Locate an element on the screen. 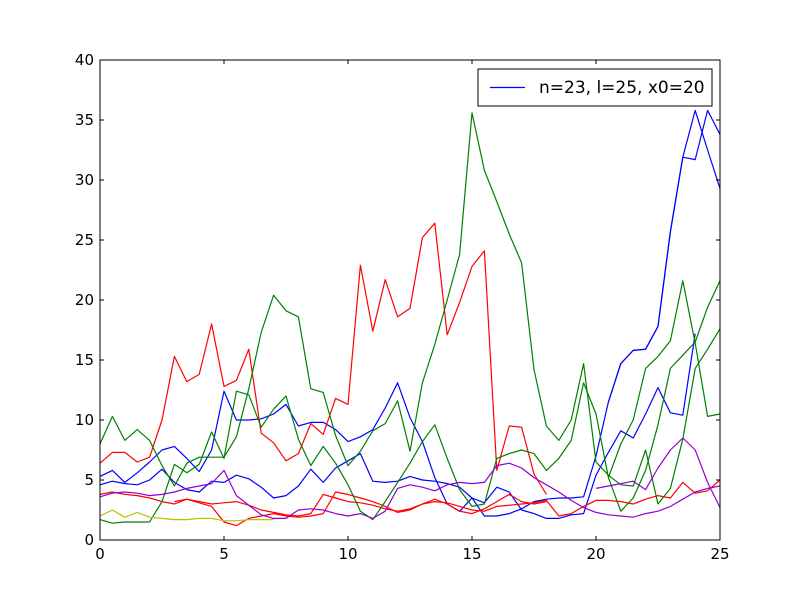 The width and height of the screenshot is (800, 600). y-tick-label: 10 is located at coordinates (84, 420).